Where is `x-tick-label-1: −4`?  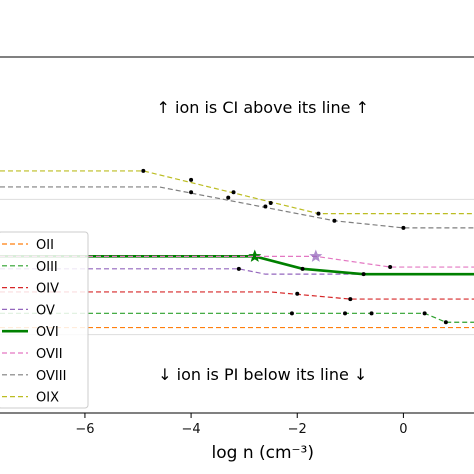
x-tick-label-1: −4 is located at coordinates (191, 429).